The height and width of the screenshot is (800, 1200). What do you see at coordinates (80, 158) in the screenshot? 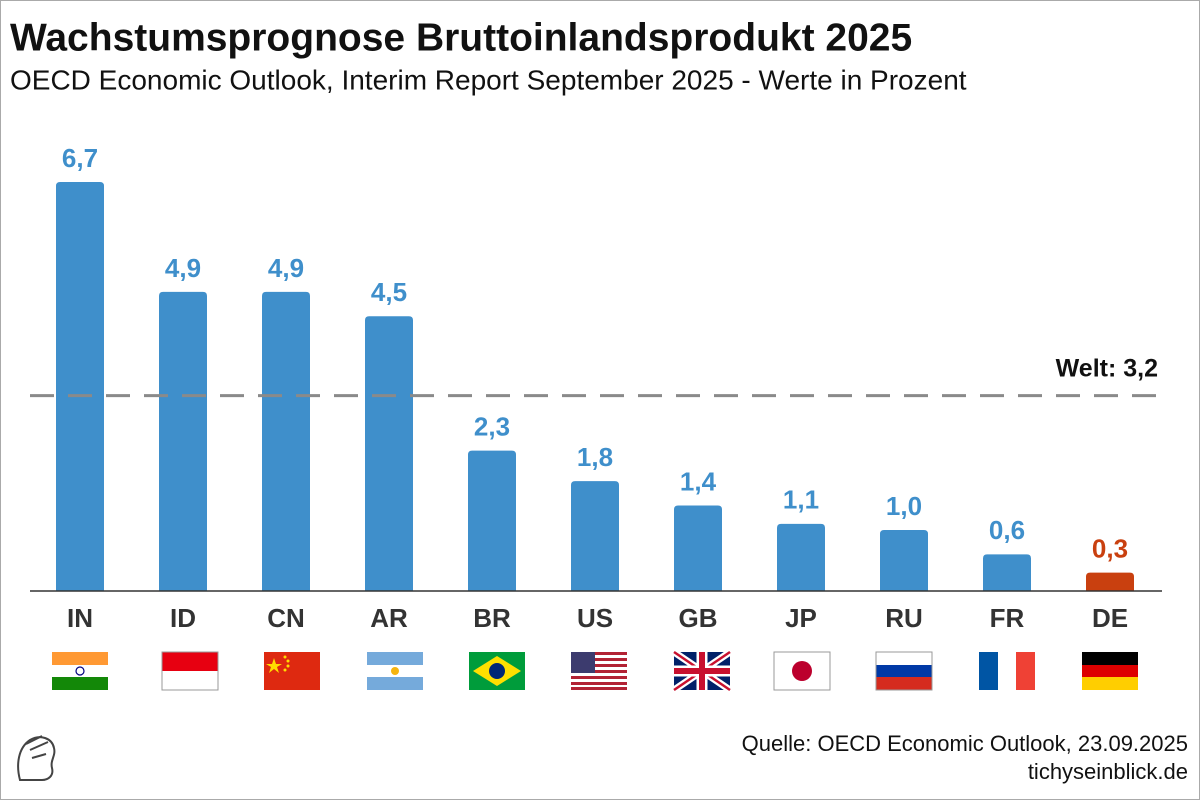
I see `value-label: 6,7` at bounding box center [80, 158].